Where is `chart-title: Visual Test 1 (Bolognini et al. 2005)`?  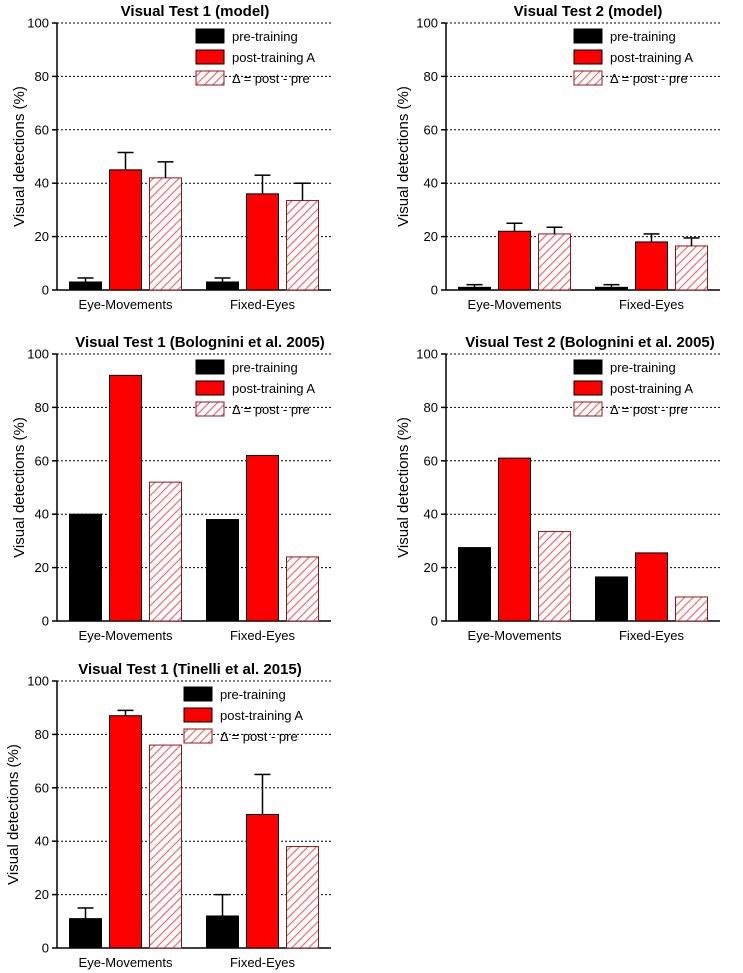
chart-title: Visual Test 1 (Bolognini et al. 2005) is located at coordinates (200, 342).